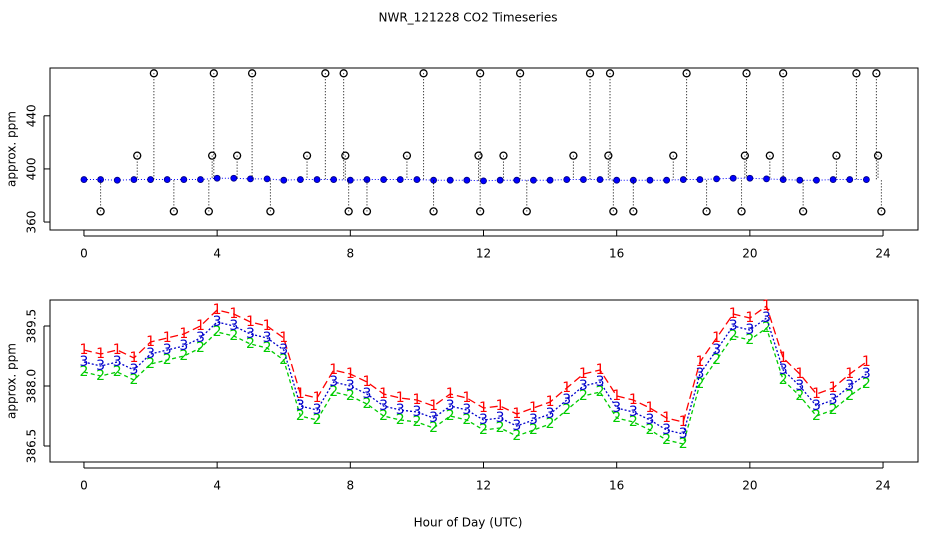 The width and height of the screenshot is (936, 544). What do you see at coordinates (32, 446) in the screenshot?
I see `y-tick-label: 386.5` at bounding box center [32, 446].